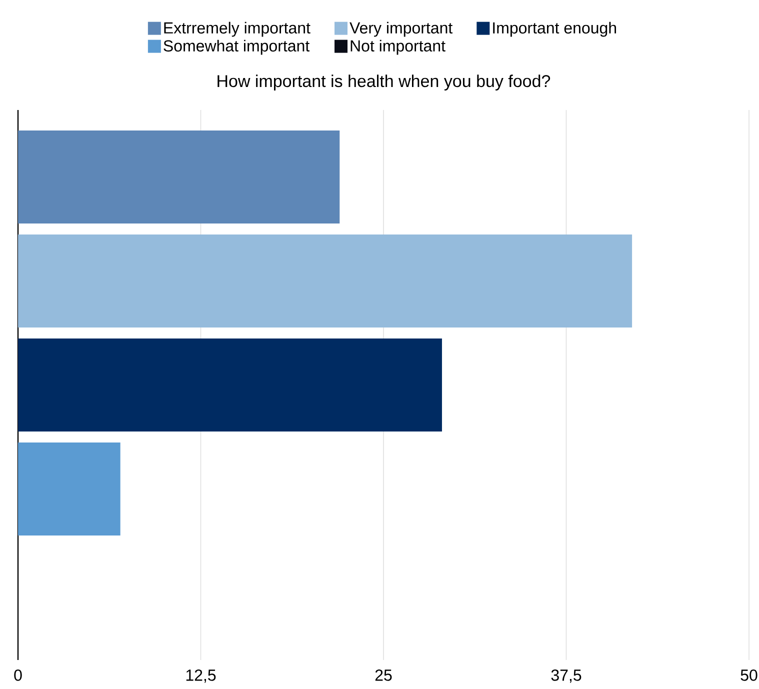 This screenshot has height=689, width=759. What do you see at coordinates (566, 676) in the screenshot?
I see `x-tick-label: 37,5` at bounding box center [566, 676].